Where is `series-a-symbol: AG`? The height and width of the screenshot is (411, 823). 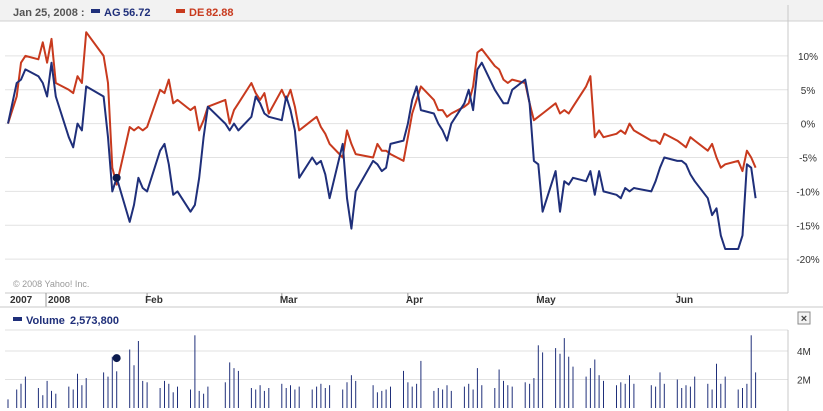 series-a-symbol: AG is located at coordinates (112, 13).